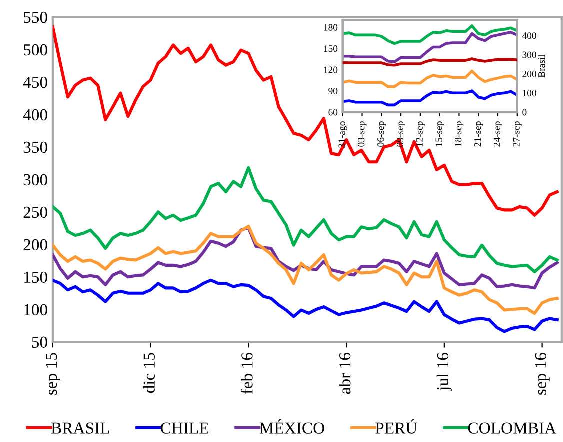 Image resolution: width=563 pixels, height=442 pixels. Describe the element at coordinates (36, 180) in the screenshot. I see `y-tick-label: 300` at that location.